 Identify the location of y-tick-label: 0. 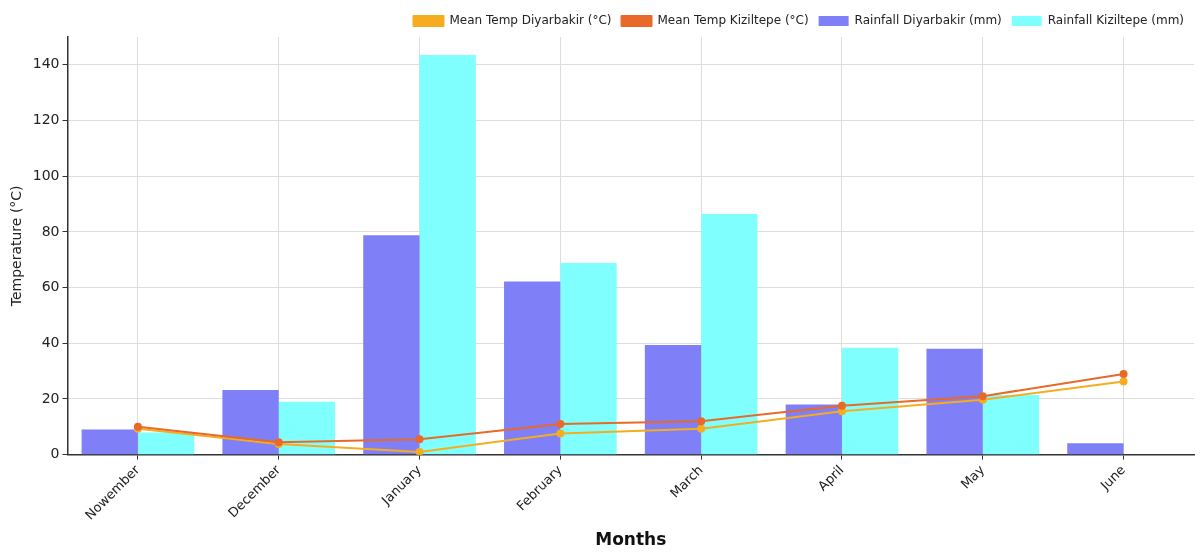
(55, 453).